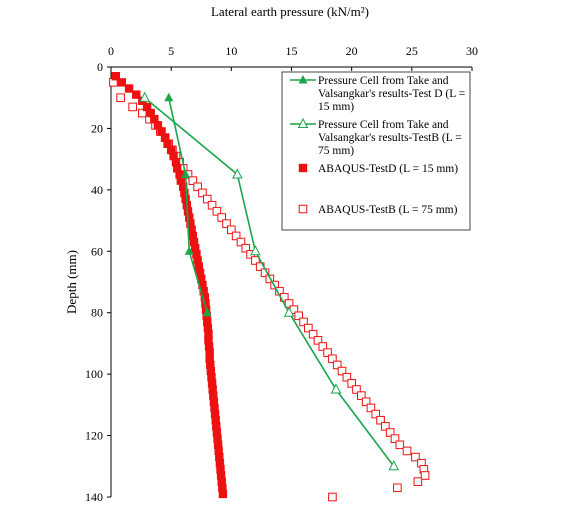 The image size is (571, 532). I want to click on x-axis-title: Lateral earth pressure (kN/m²), so click(290, 11).